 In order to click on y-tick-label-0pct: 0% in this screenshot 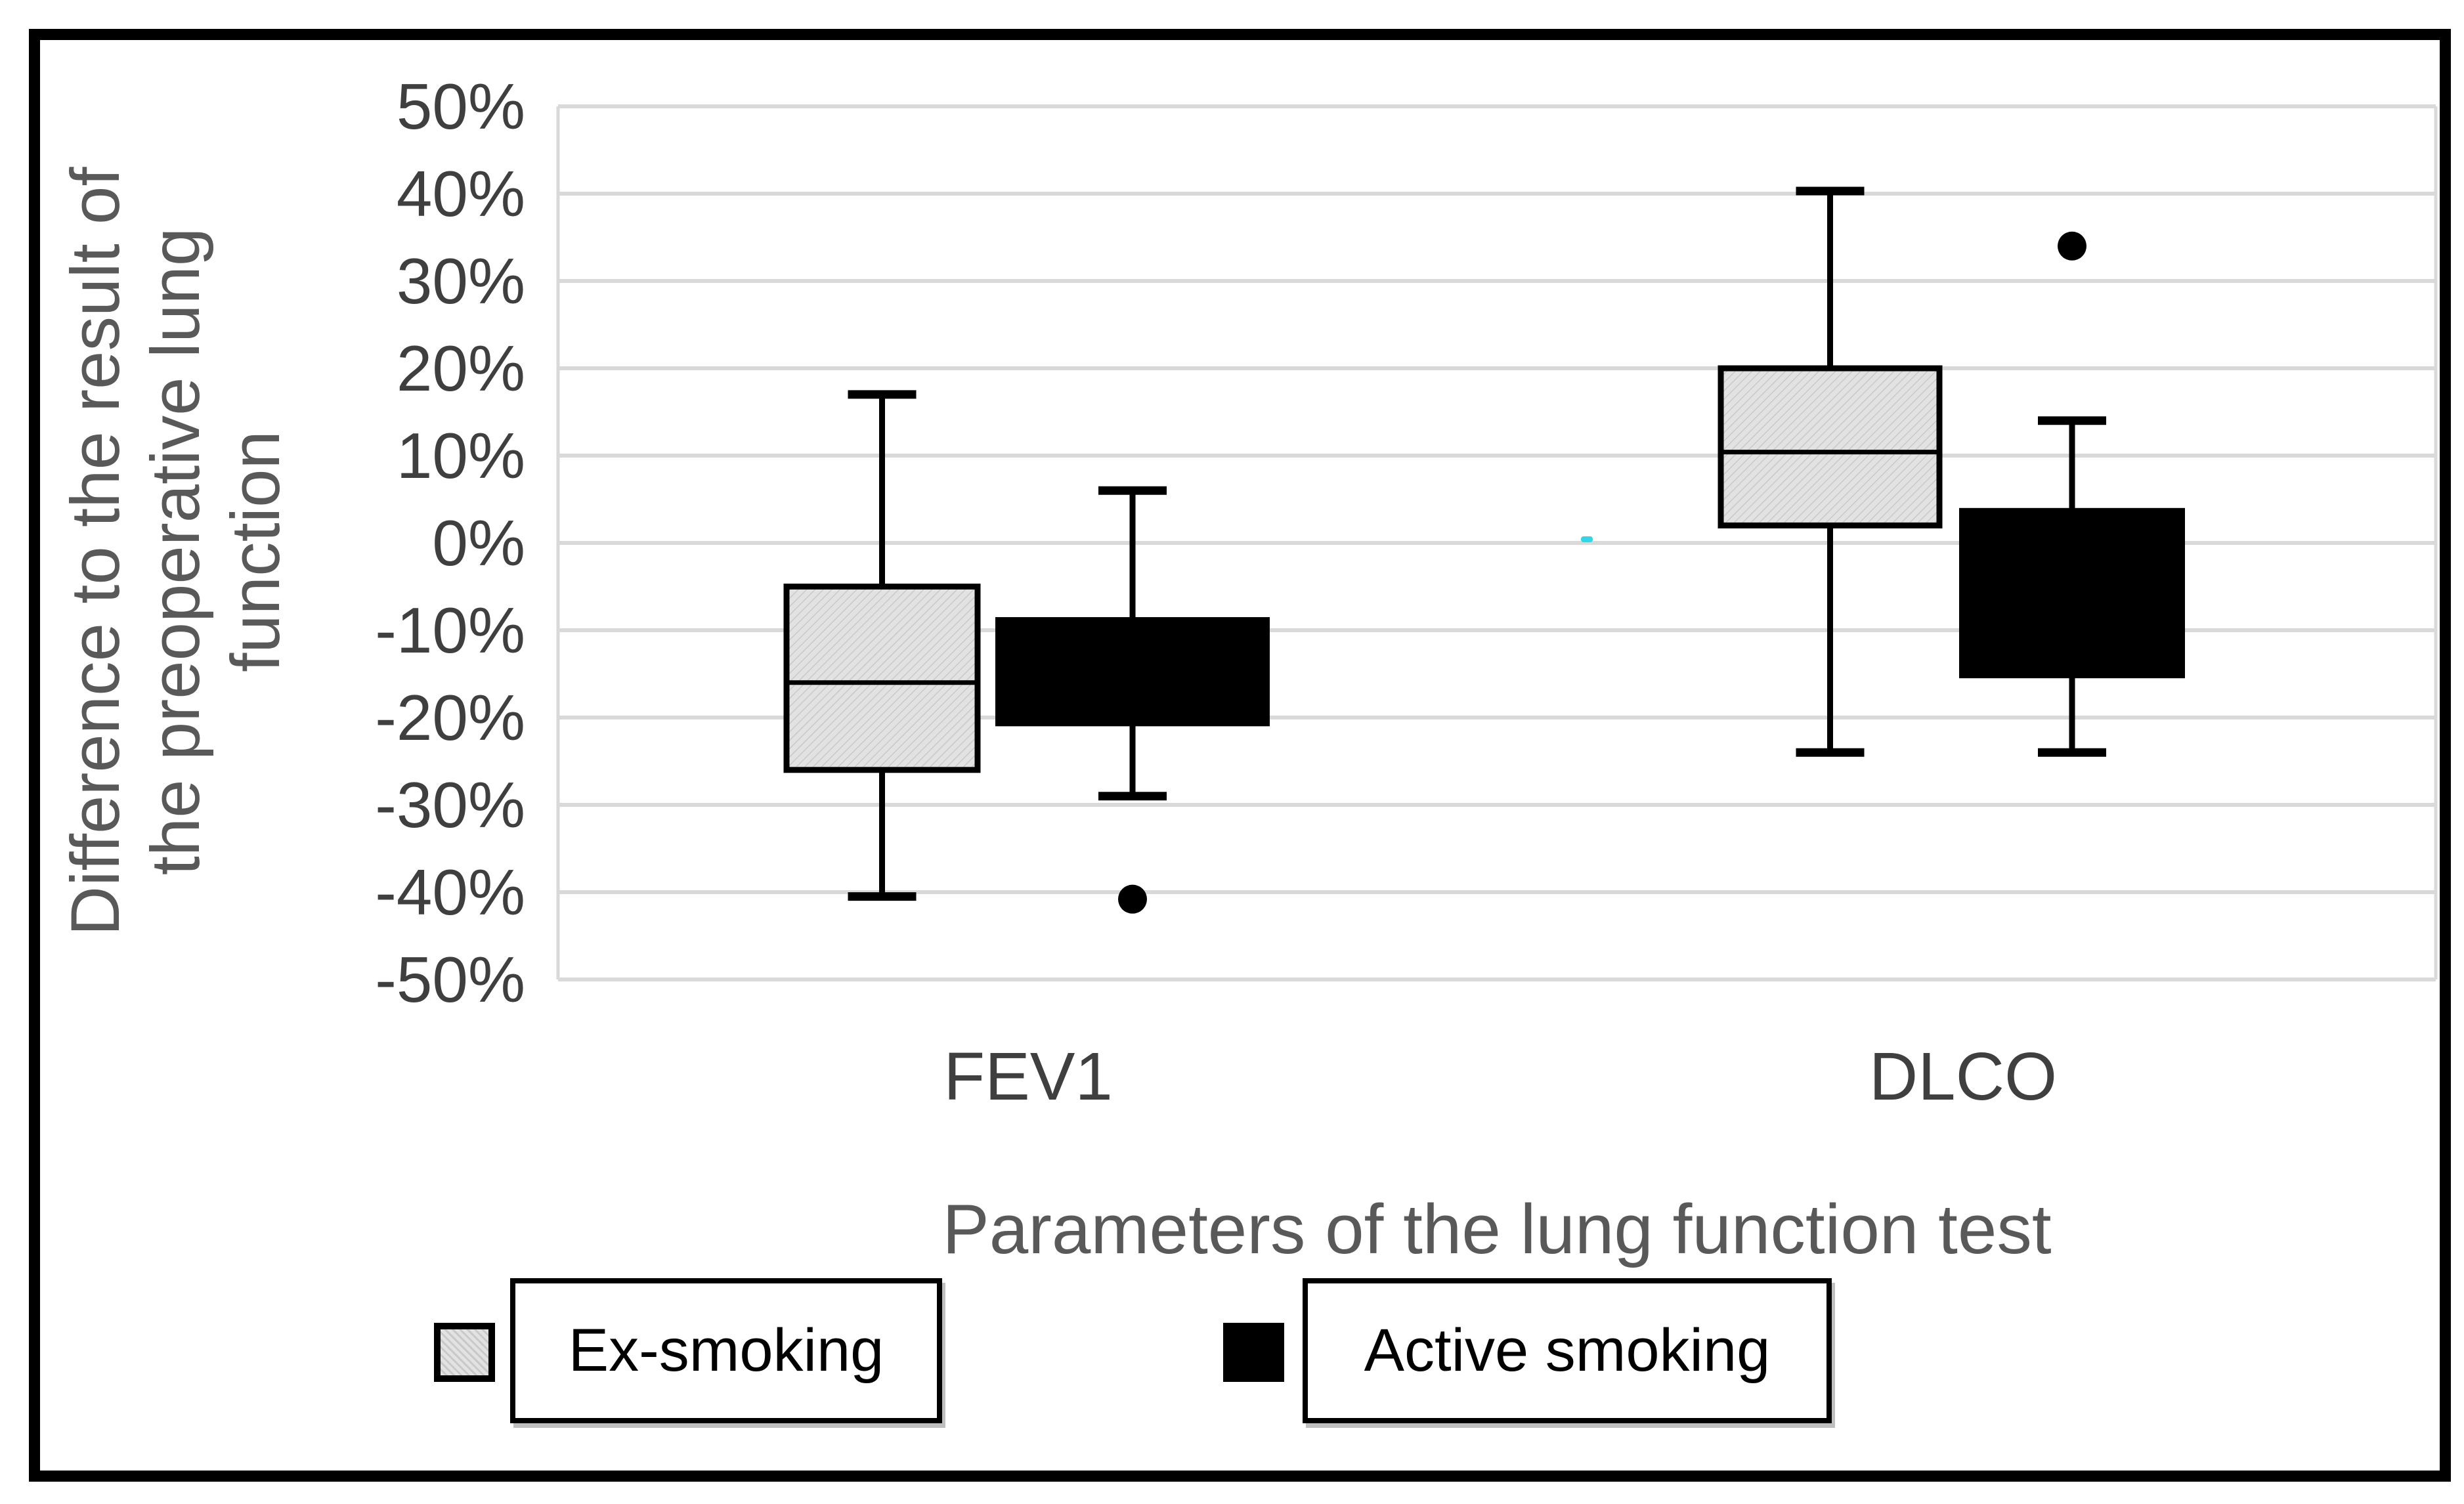, I will do `click(479, 543)`.